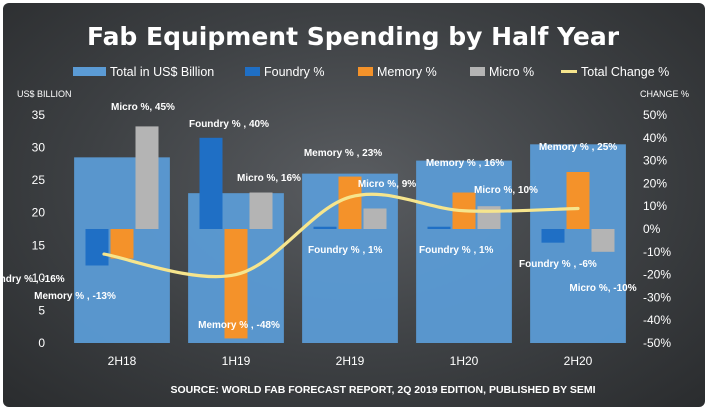  I want to click on right-tick-label: -30%, so click(657, 297).